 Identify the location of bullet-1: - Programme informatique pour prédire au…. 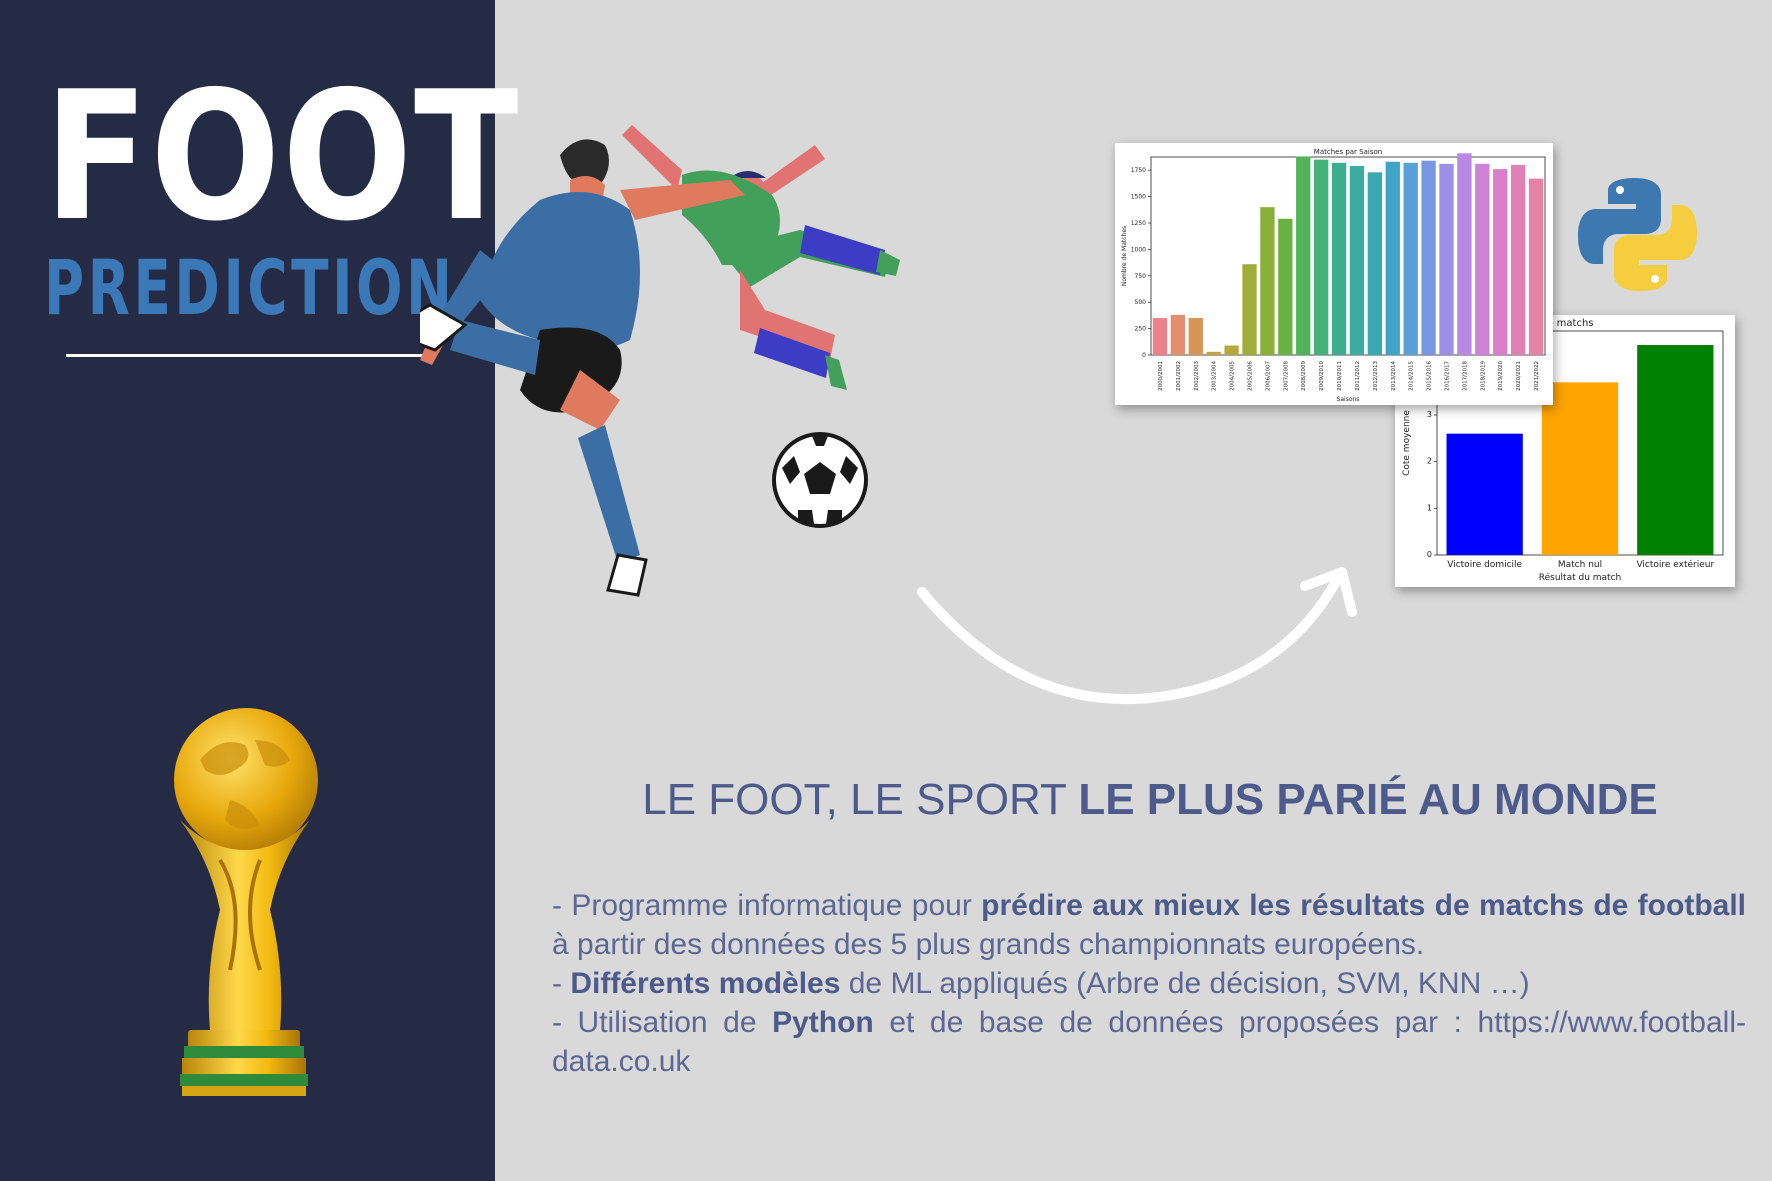
(1149, 925).